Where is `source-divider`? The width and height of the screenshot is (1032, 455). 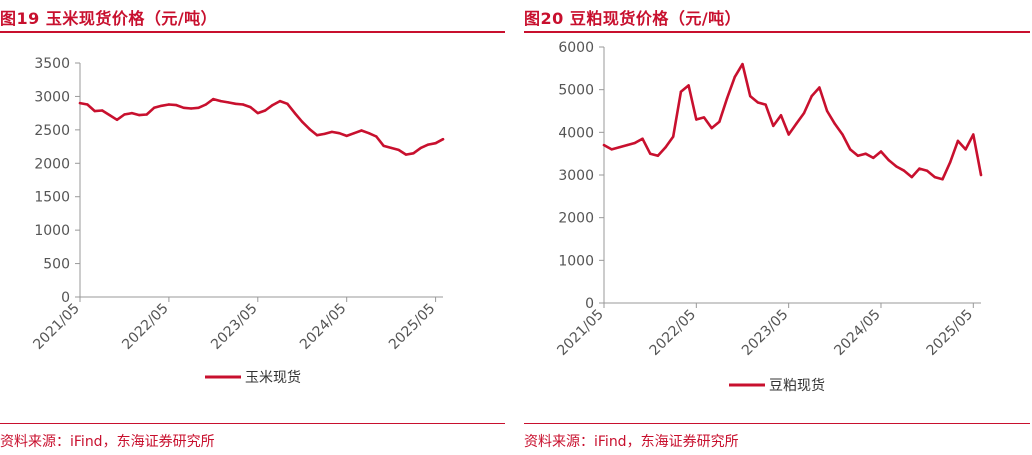 source-divider is located at coordinates (252, 423).